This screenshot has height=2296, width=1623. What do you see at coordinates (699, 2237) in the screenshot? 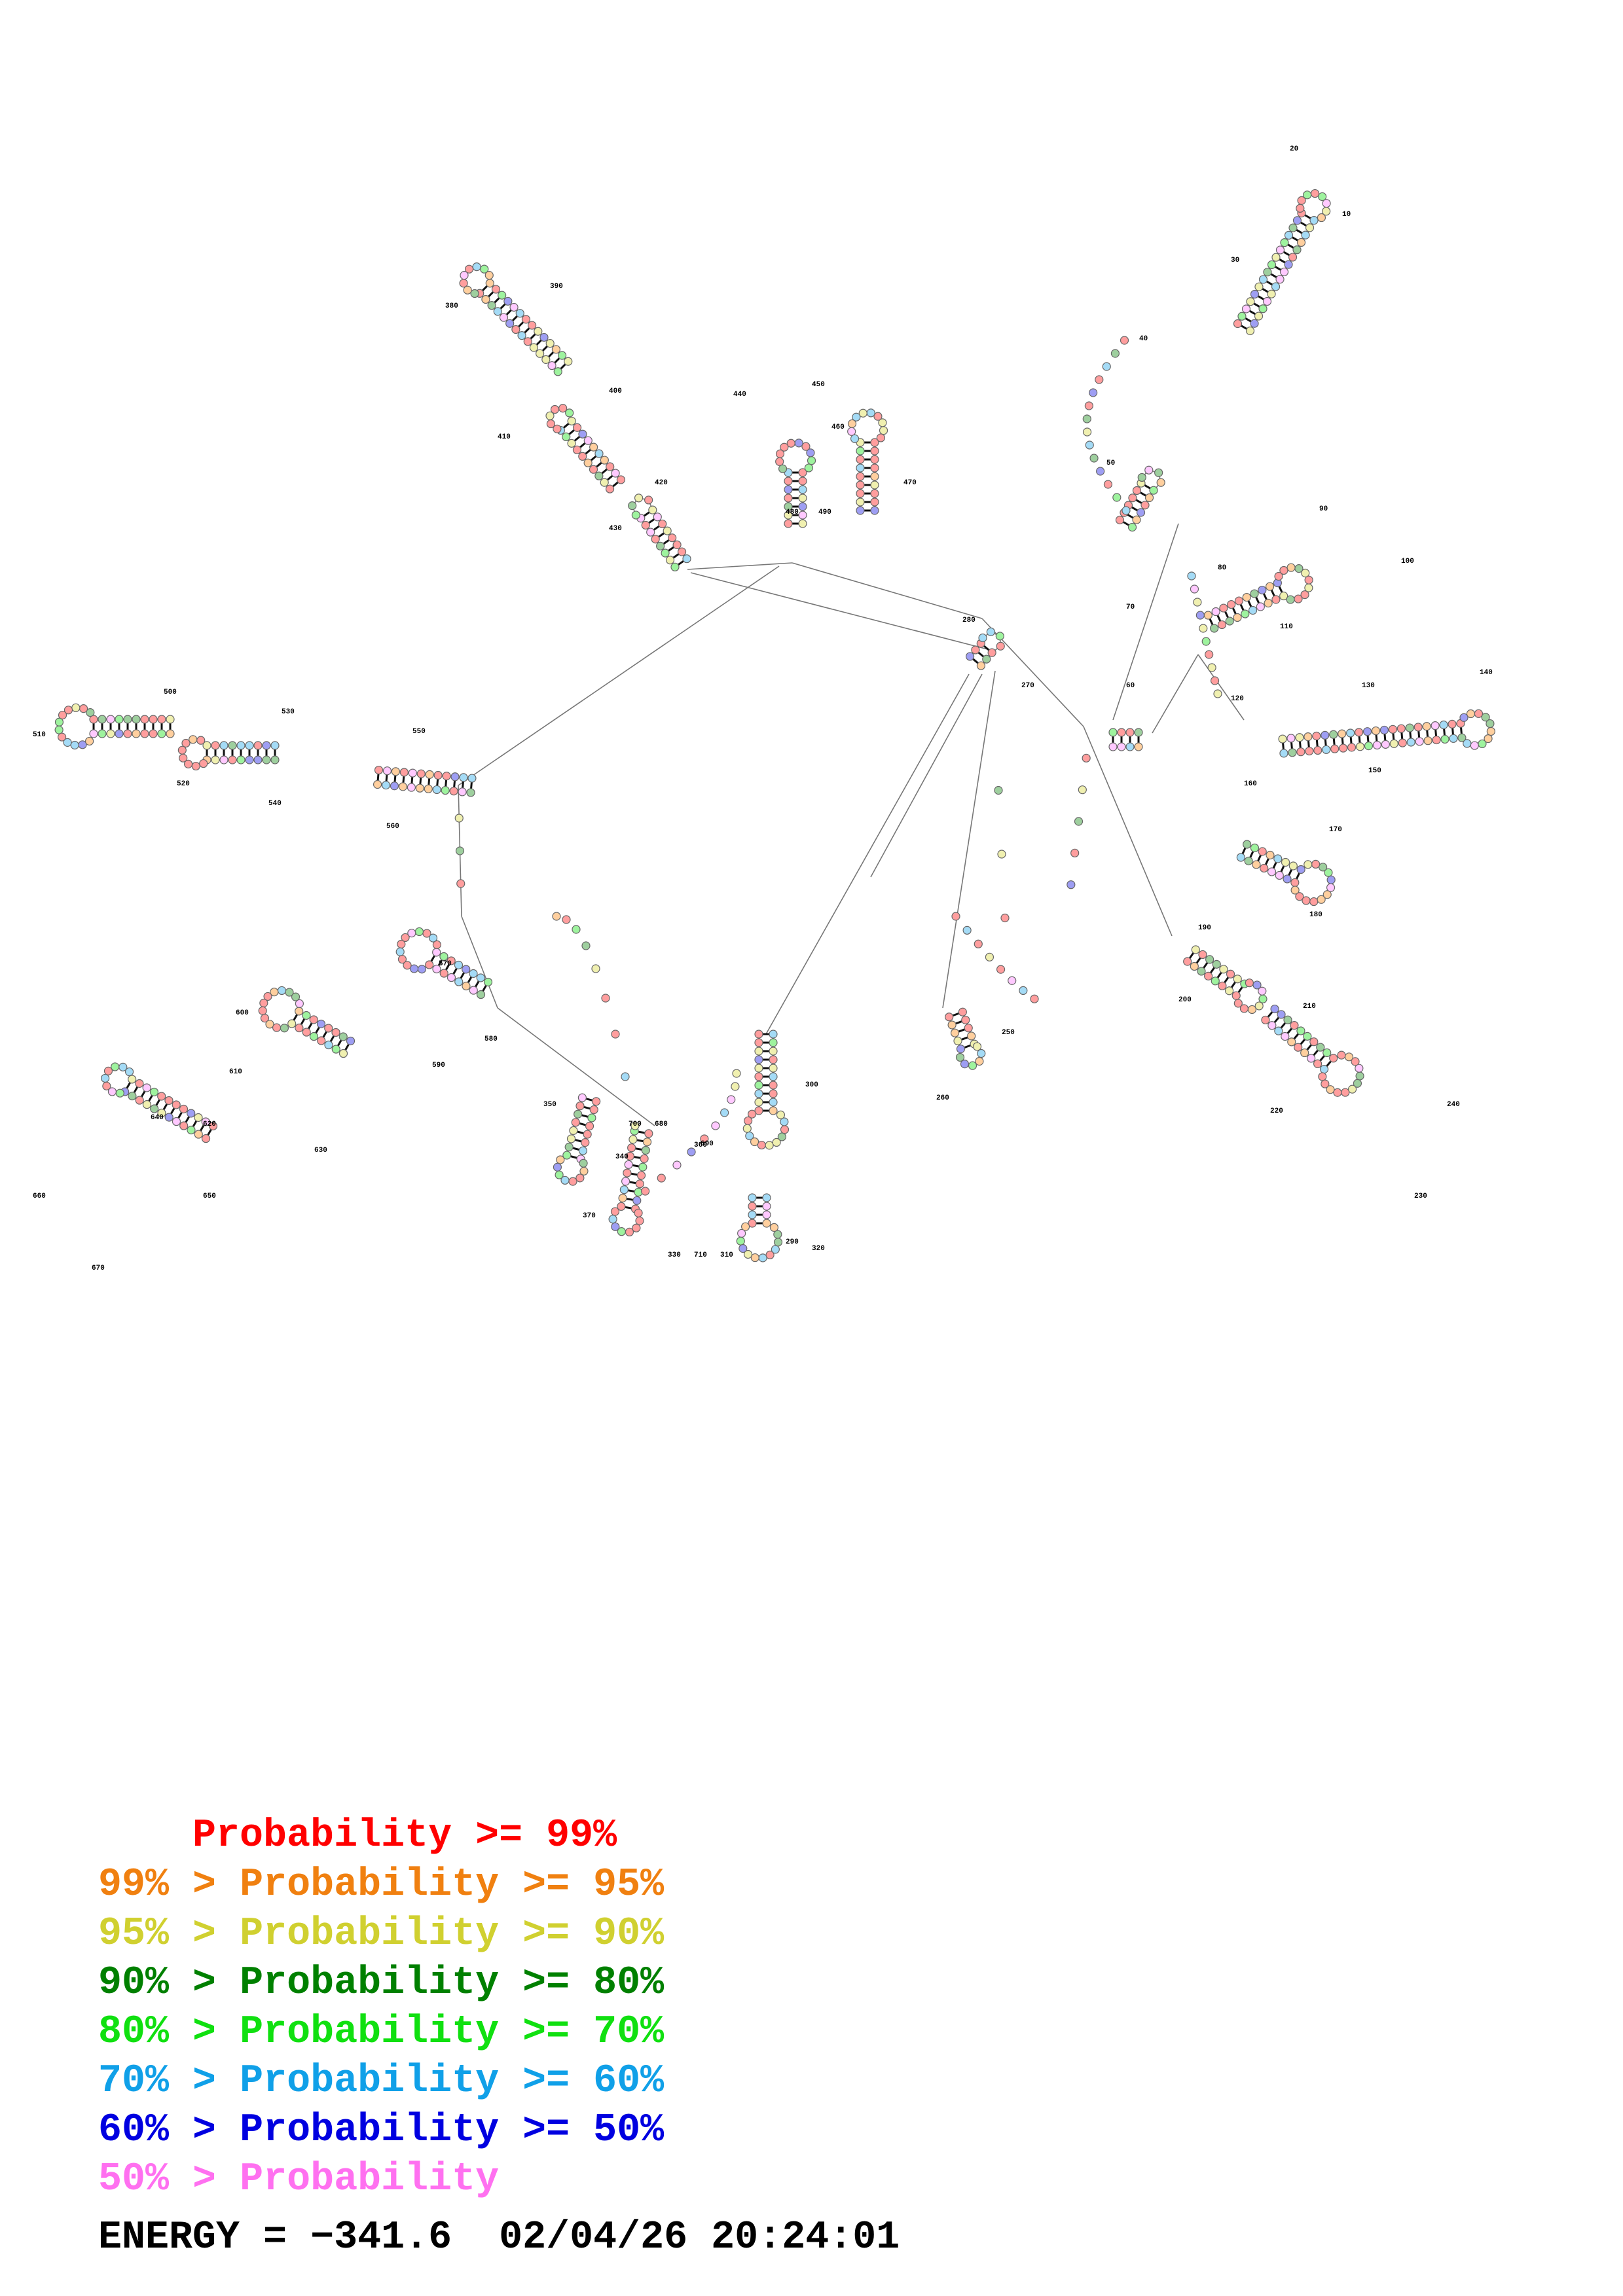
I see `timestamp: 02/04/26 20:24:01` at bounding box center [699, 2237].